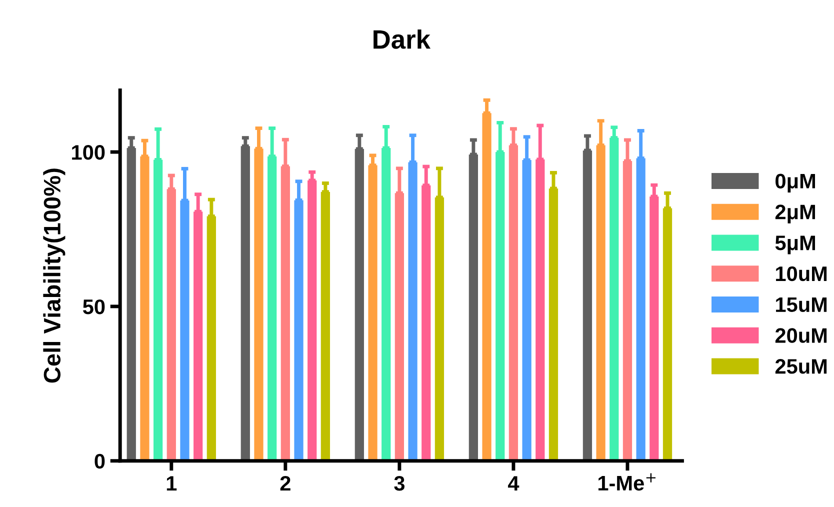  Describe the element at coordinates (514, 483) in the screenshot. I see `x-tick-label: 4` at that location.